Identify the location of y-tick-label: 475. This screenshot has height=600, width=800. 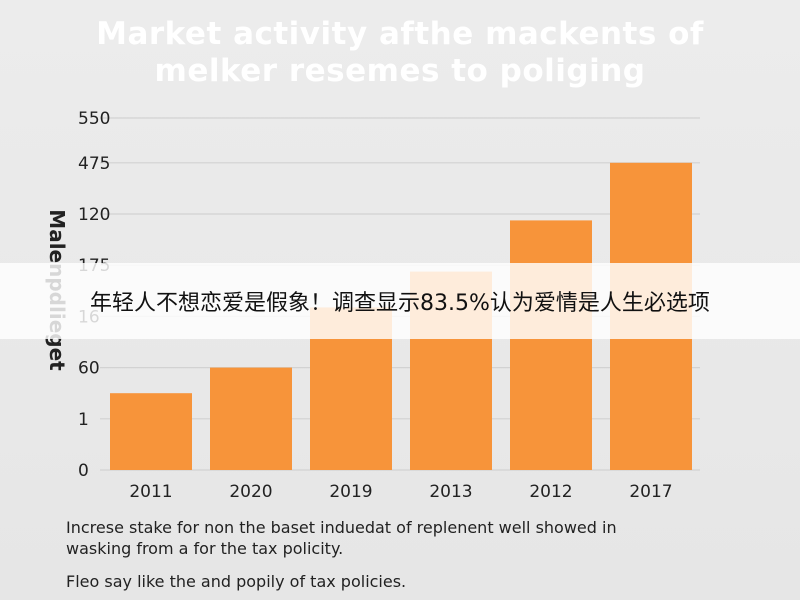
(94, 164).